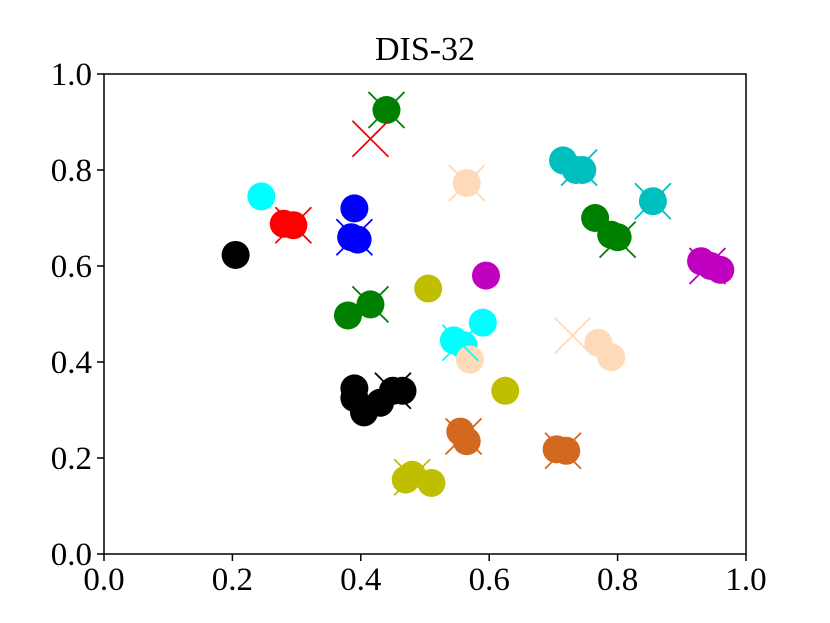 This screenshot has height=623, width=830. I want to click on y-tick-label: 0.8, so click(71, 171).